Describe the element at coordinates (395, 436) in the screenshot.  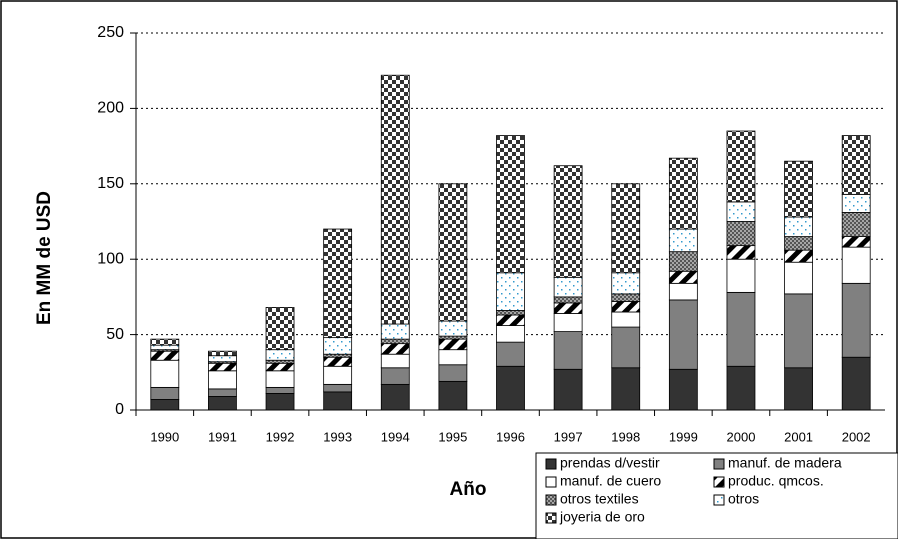
I see `x-tick-label: 1994` at that location.